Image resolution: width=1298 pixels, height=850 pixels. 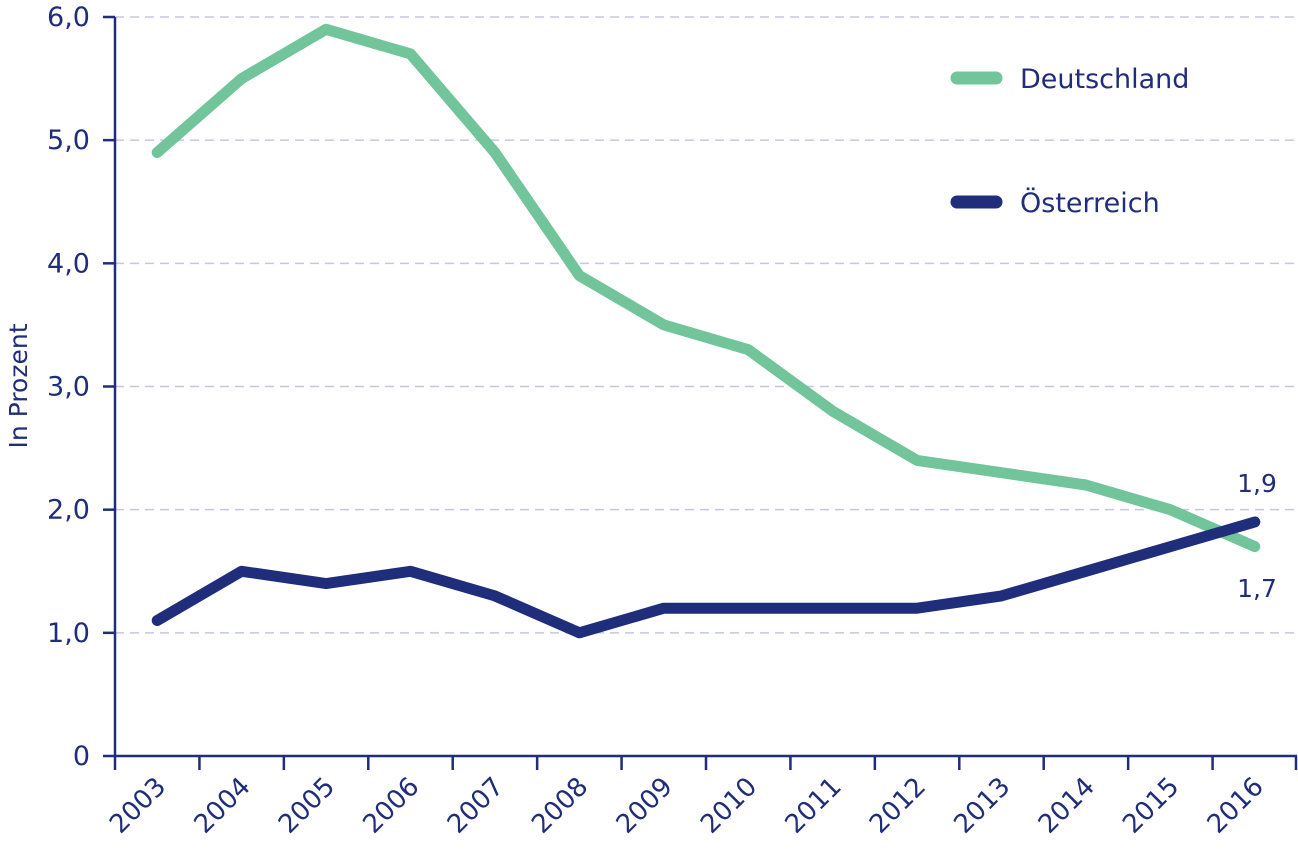 I want to click on x-tick-label: 2005, so click(x=307, y=806).